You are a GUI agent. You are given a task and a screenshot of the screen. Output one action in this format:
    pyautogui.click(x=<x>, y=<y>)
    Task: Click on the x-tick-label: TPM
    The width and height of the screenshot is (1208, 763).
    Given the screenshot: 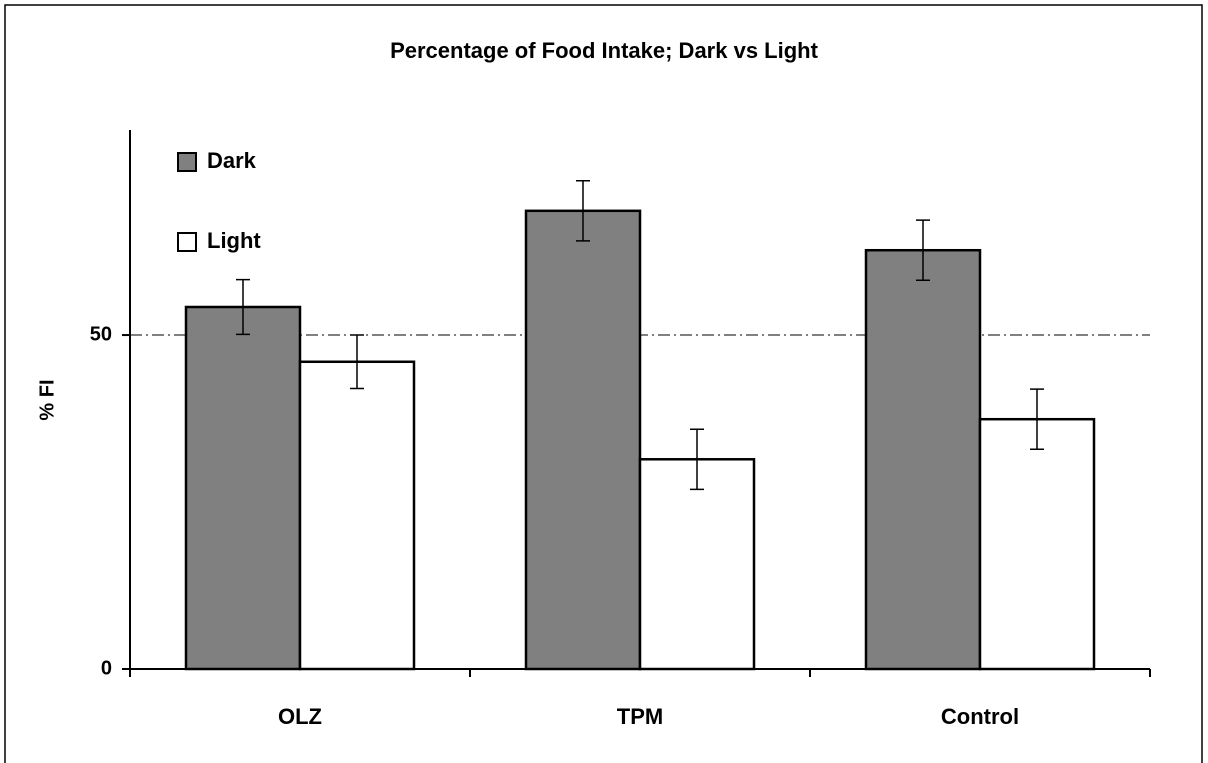 What is the action you would take?
    pyautogui.click(x=640, y=716)
    